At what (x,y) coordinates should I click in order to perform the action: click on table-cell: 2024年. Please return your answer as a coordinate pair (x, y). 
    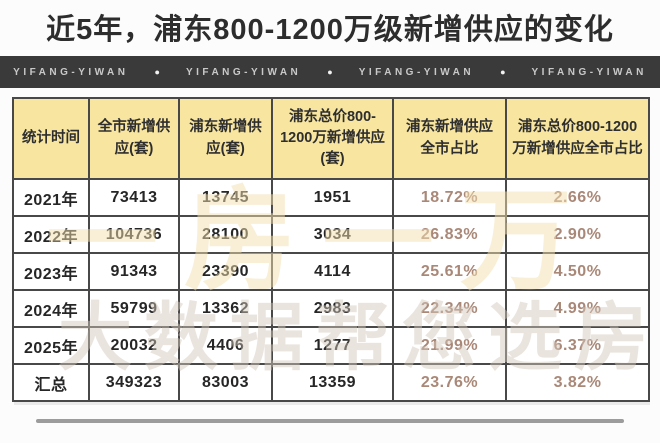
    Looking at the image, I should click on (51, 308).